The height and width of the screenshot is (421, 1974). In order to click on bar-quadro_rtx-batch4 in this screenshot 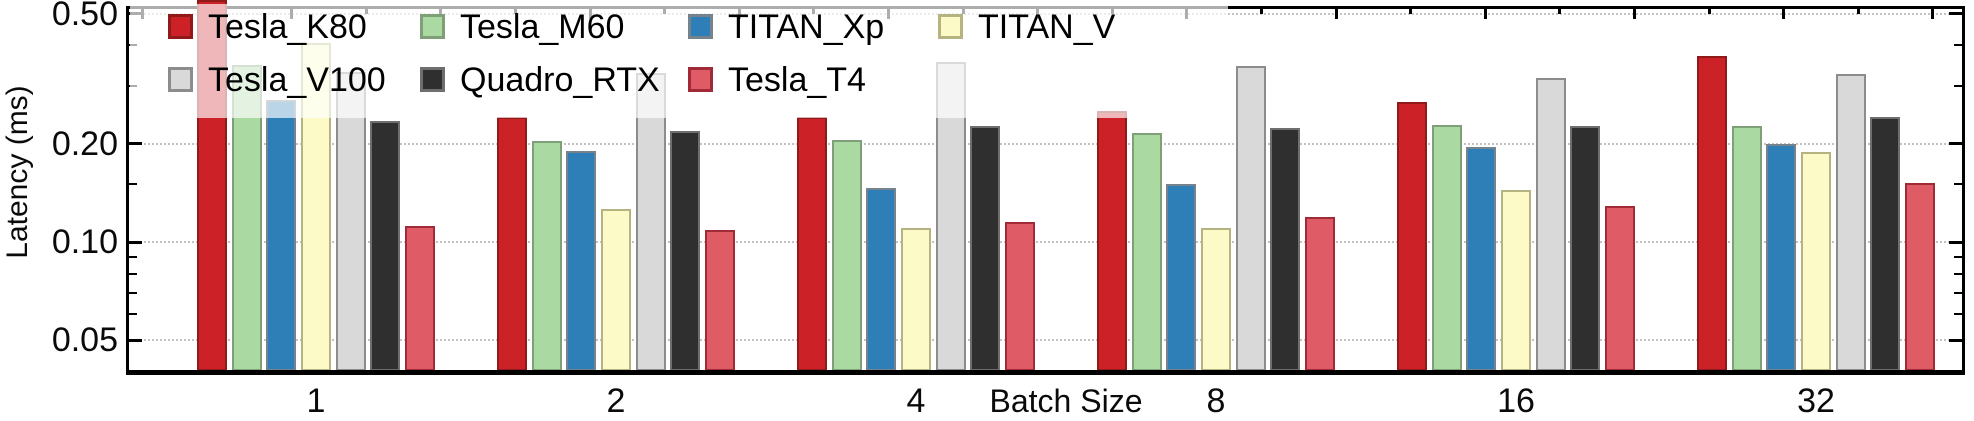, I will do `click(985, 248)`.